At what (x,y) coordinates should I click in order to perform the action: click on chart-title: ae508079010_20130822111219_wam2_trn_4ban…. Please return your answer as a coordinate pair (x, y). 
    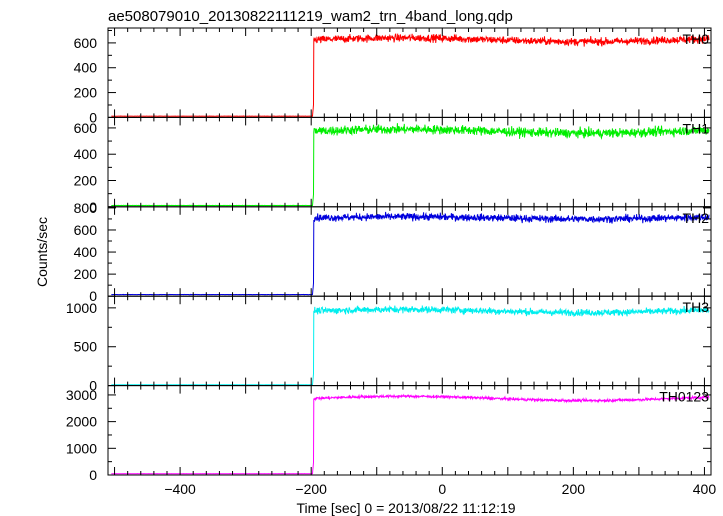
    Looking at the image, I should click on (310, 16).